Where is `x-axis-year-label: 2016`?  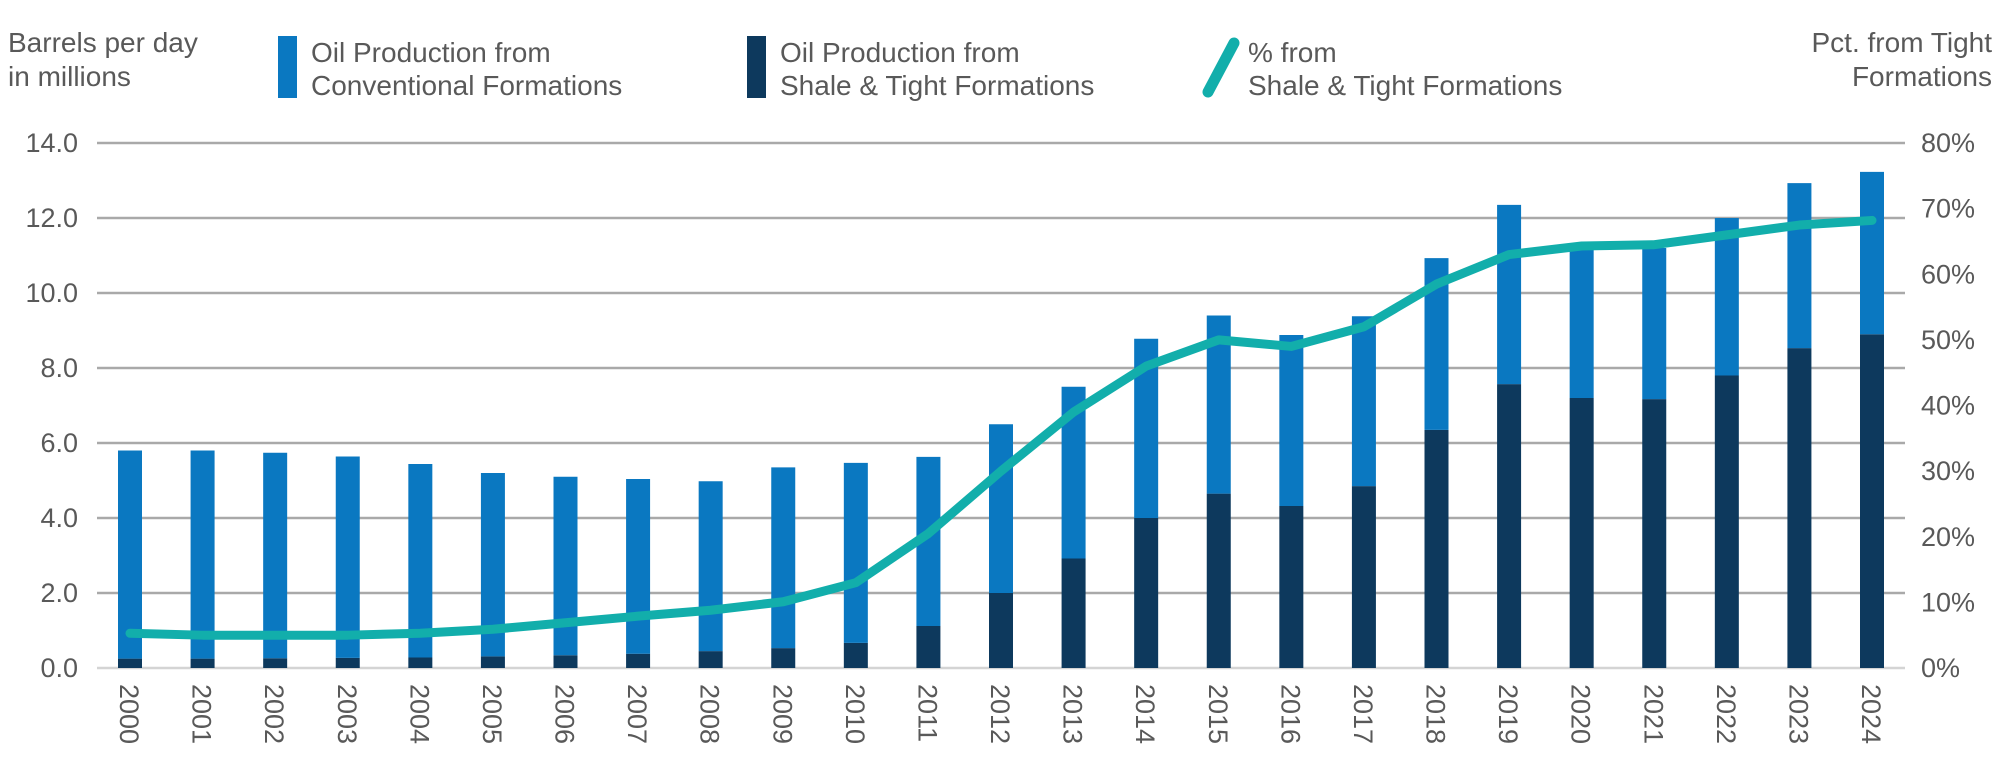
x-axis-year-label: 2016 is located at coordinates (1290, 714).